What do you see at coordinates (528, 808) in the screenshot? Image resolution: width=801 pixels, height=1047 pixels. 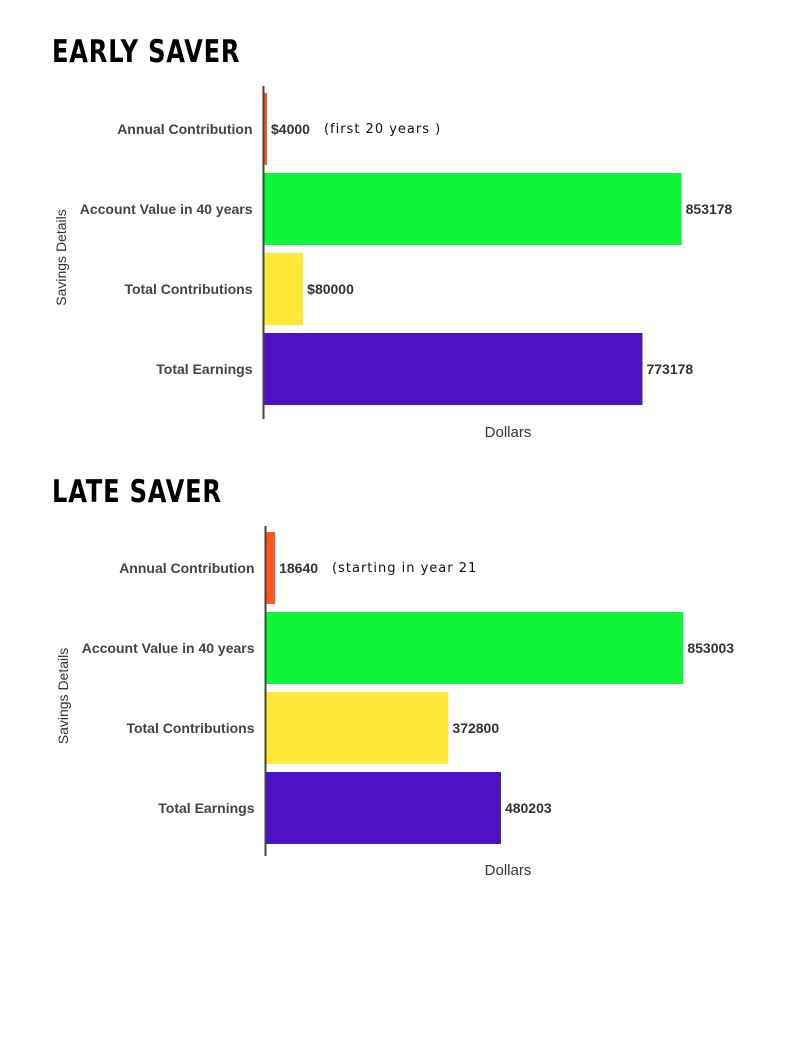 I see `value-label: 480203` at bounding box center [528, 808].